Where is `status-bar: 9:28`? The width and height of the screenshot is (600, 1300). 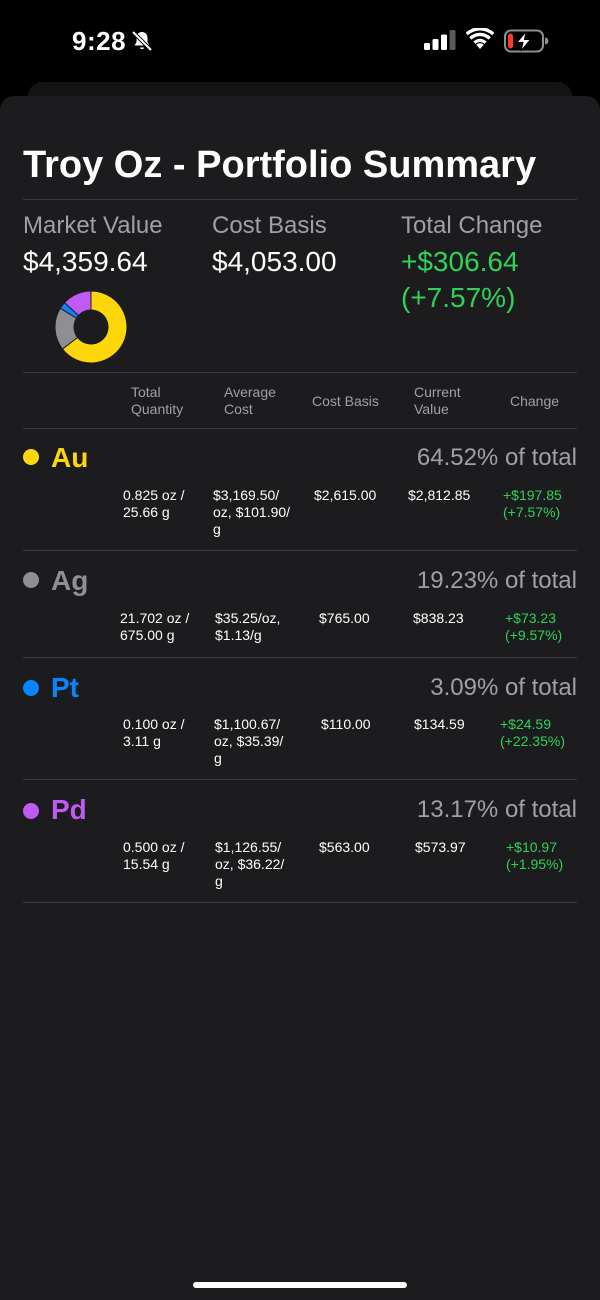 status-bar: 9:28 is located at coordinates (300, 41).